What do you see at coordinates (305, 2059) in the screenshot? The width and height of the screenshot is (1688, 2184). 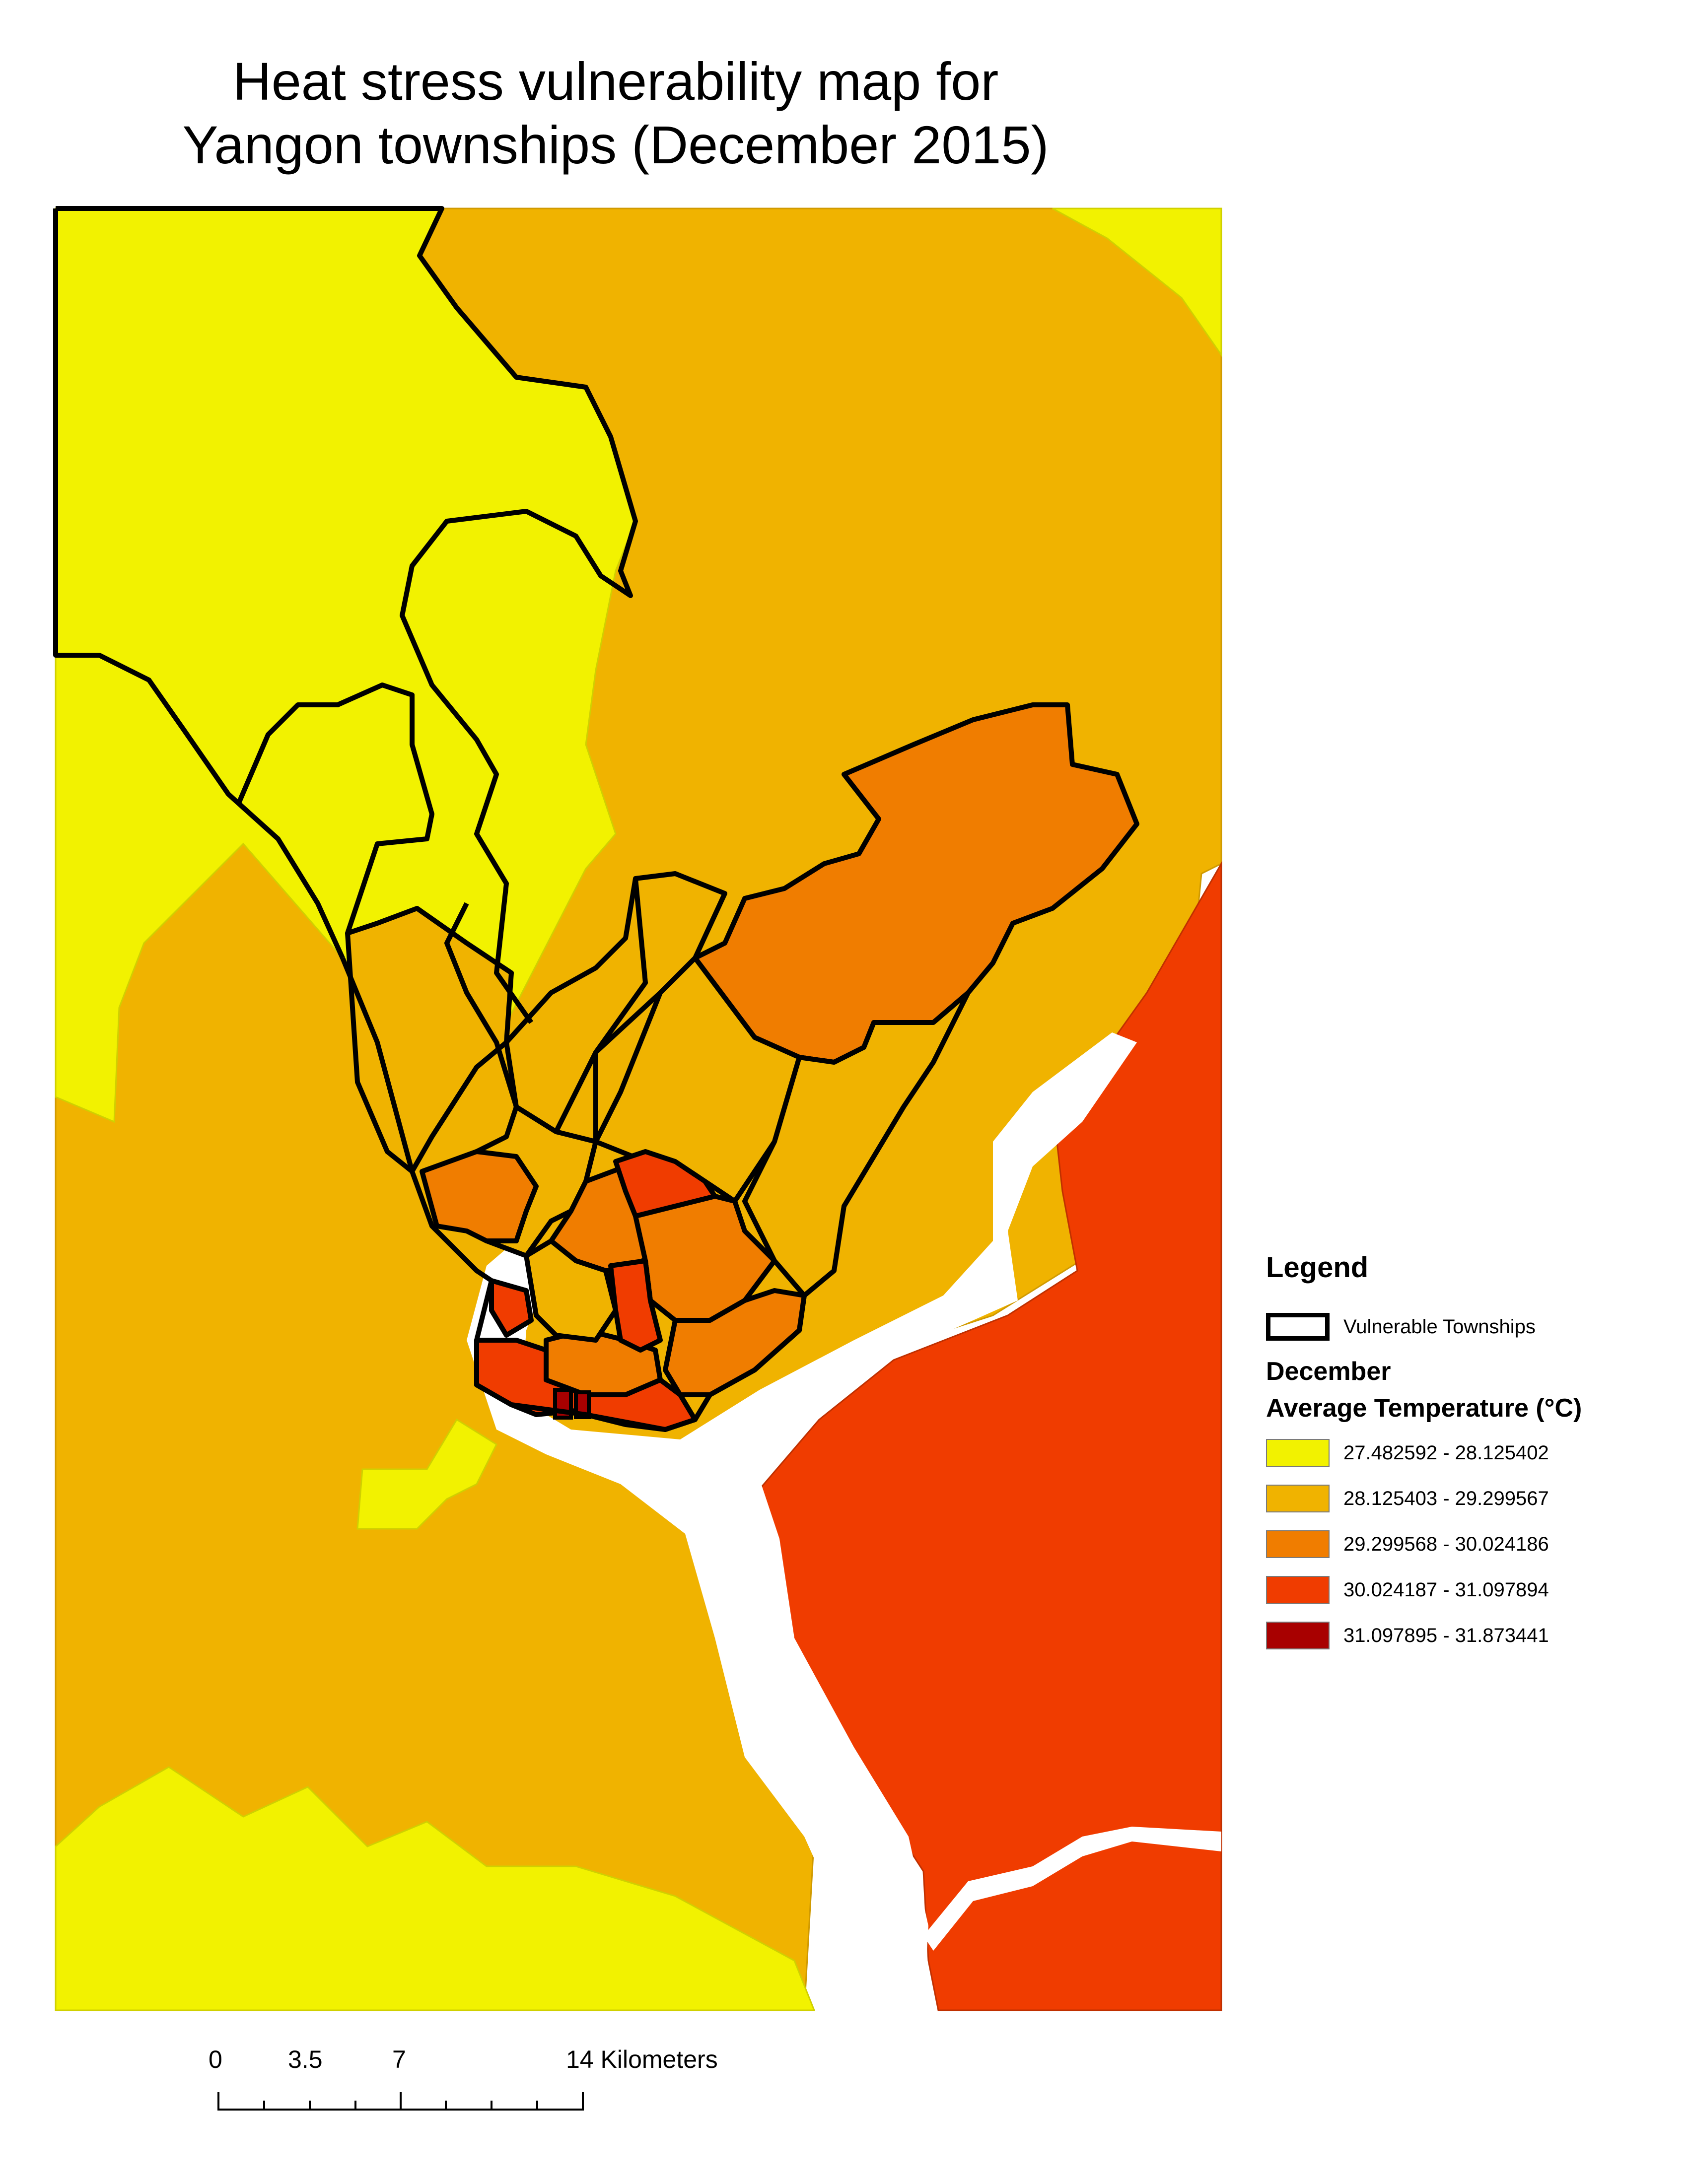 I see `scale-label-3-5: 3.5` at bounding box center [305, 2059].